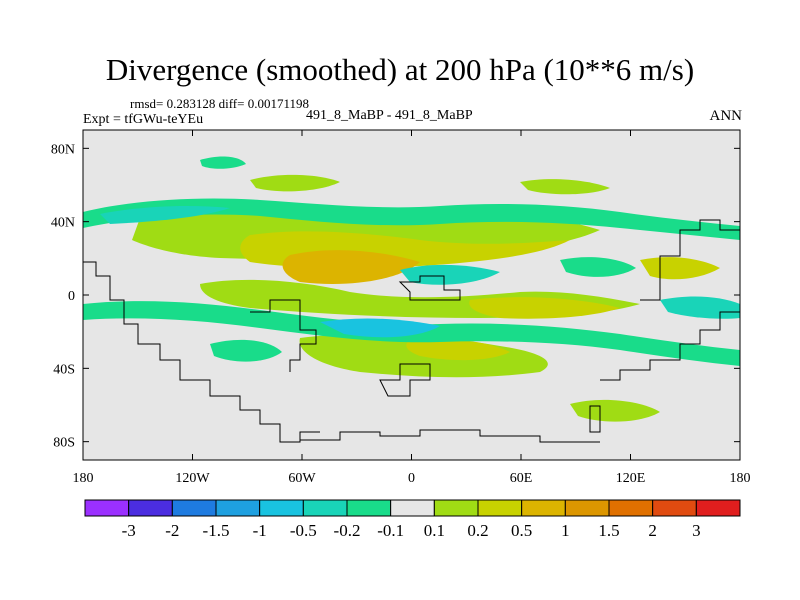 The height and width of the screenshot is (600, 800). Describe the element at coordinates (63, 149) in the screenshot. I see `lat-tick-label: 80N` at that location.